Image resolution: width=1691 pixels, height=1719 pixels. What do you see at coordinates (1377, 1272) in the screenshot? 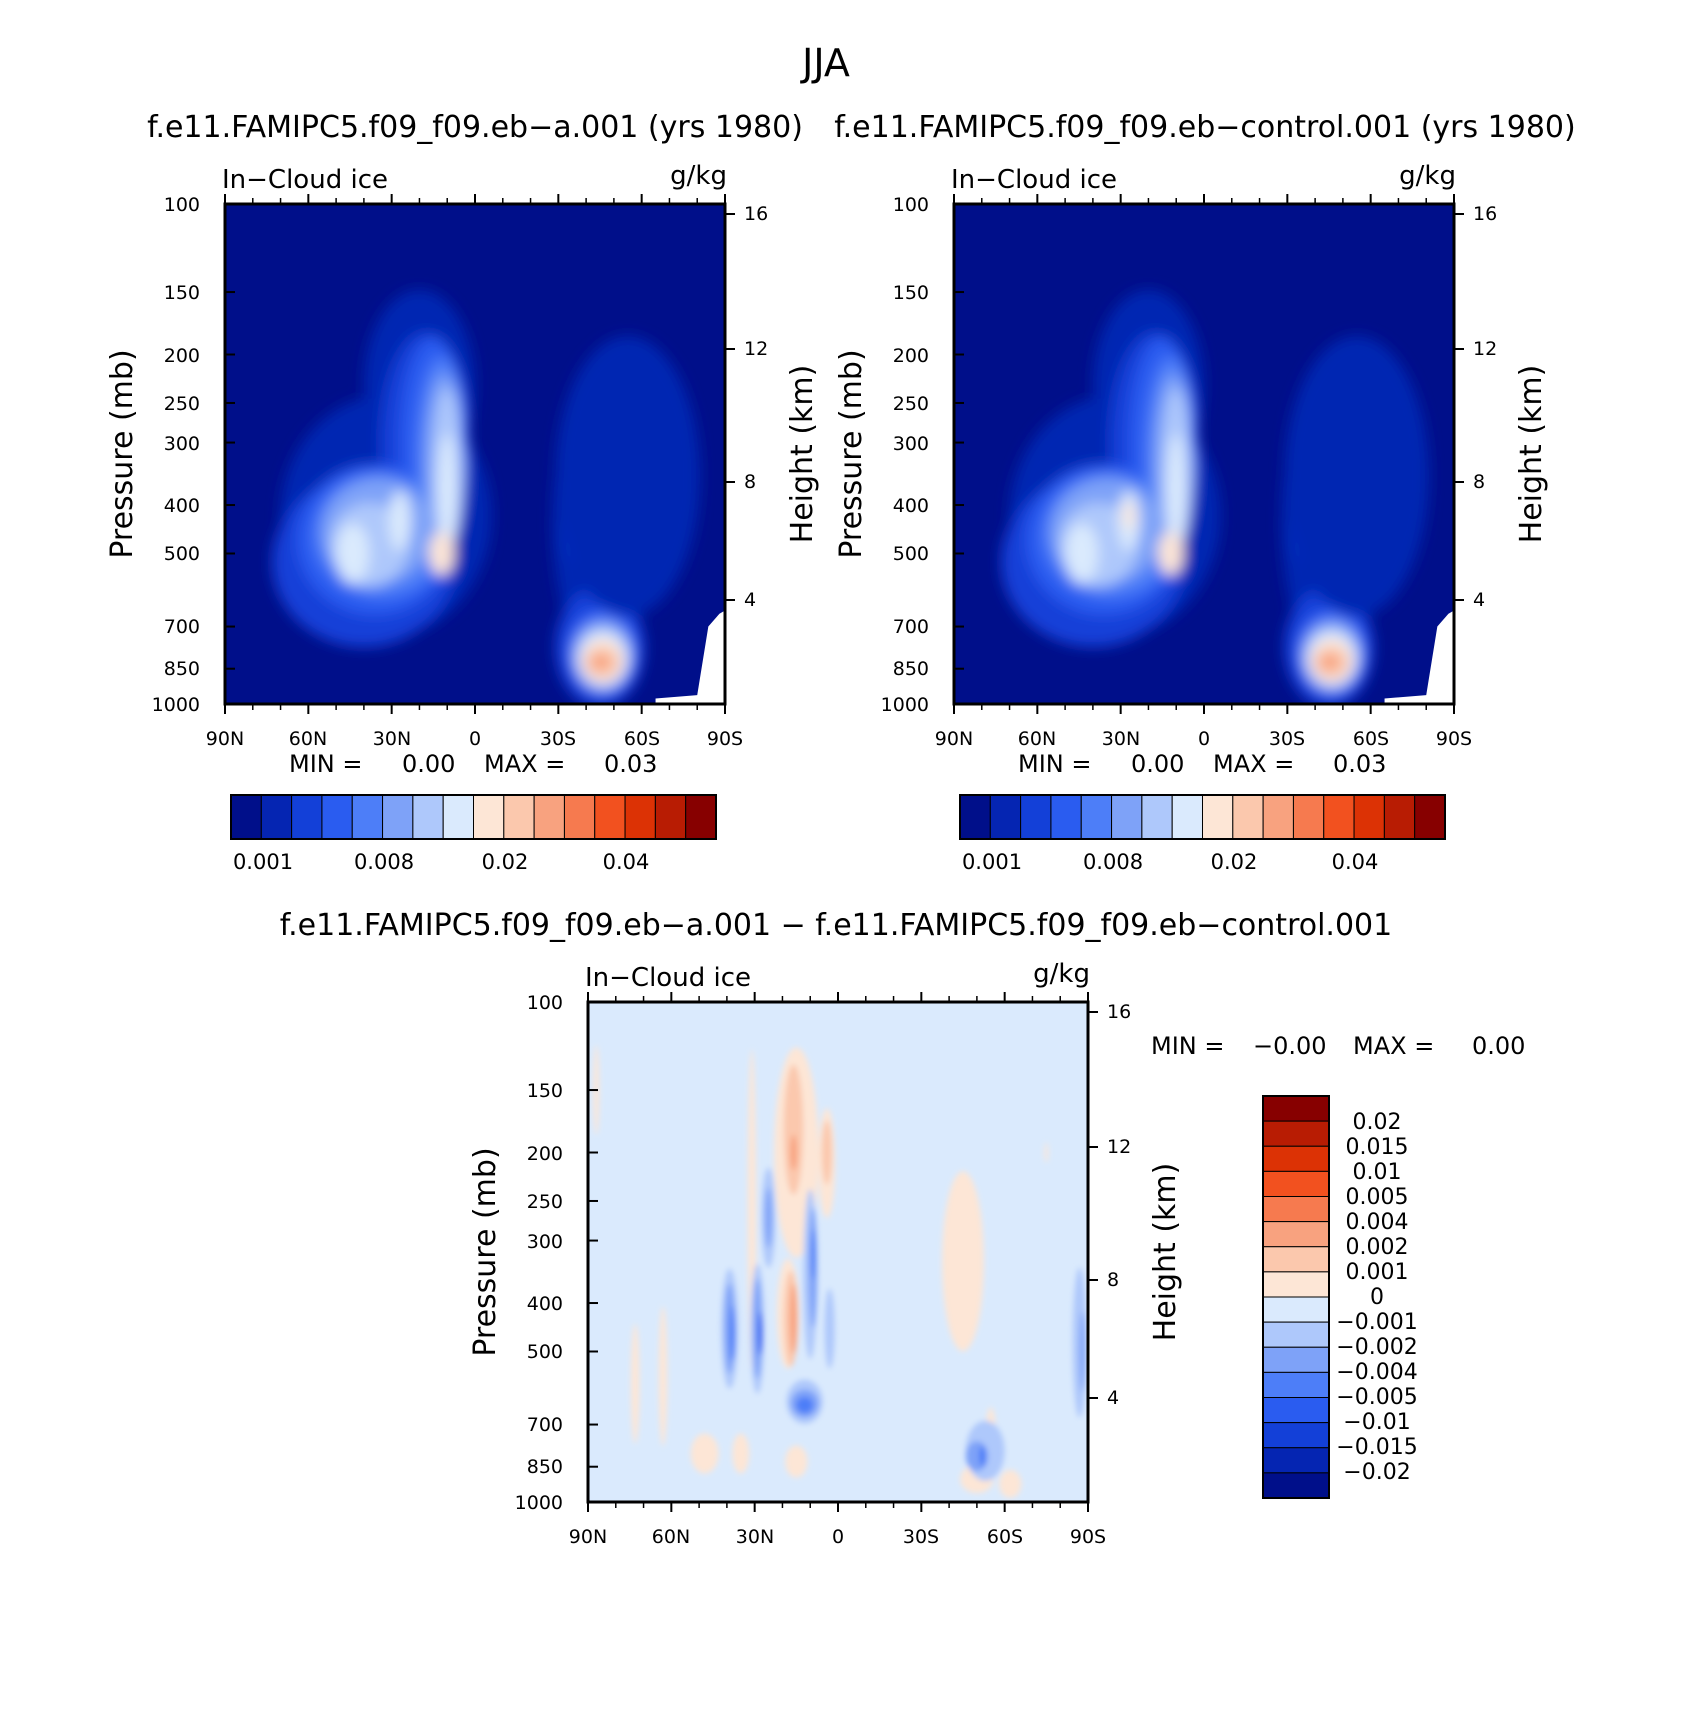
I see `colorbar-label: 0.001` at bounding box center [1377, 1272].